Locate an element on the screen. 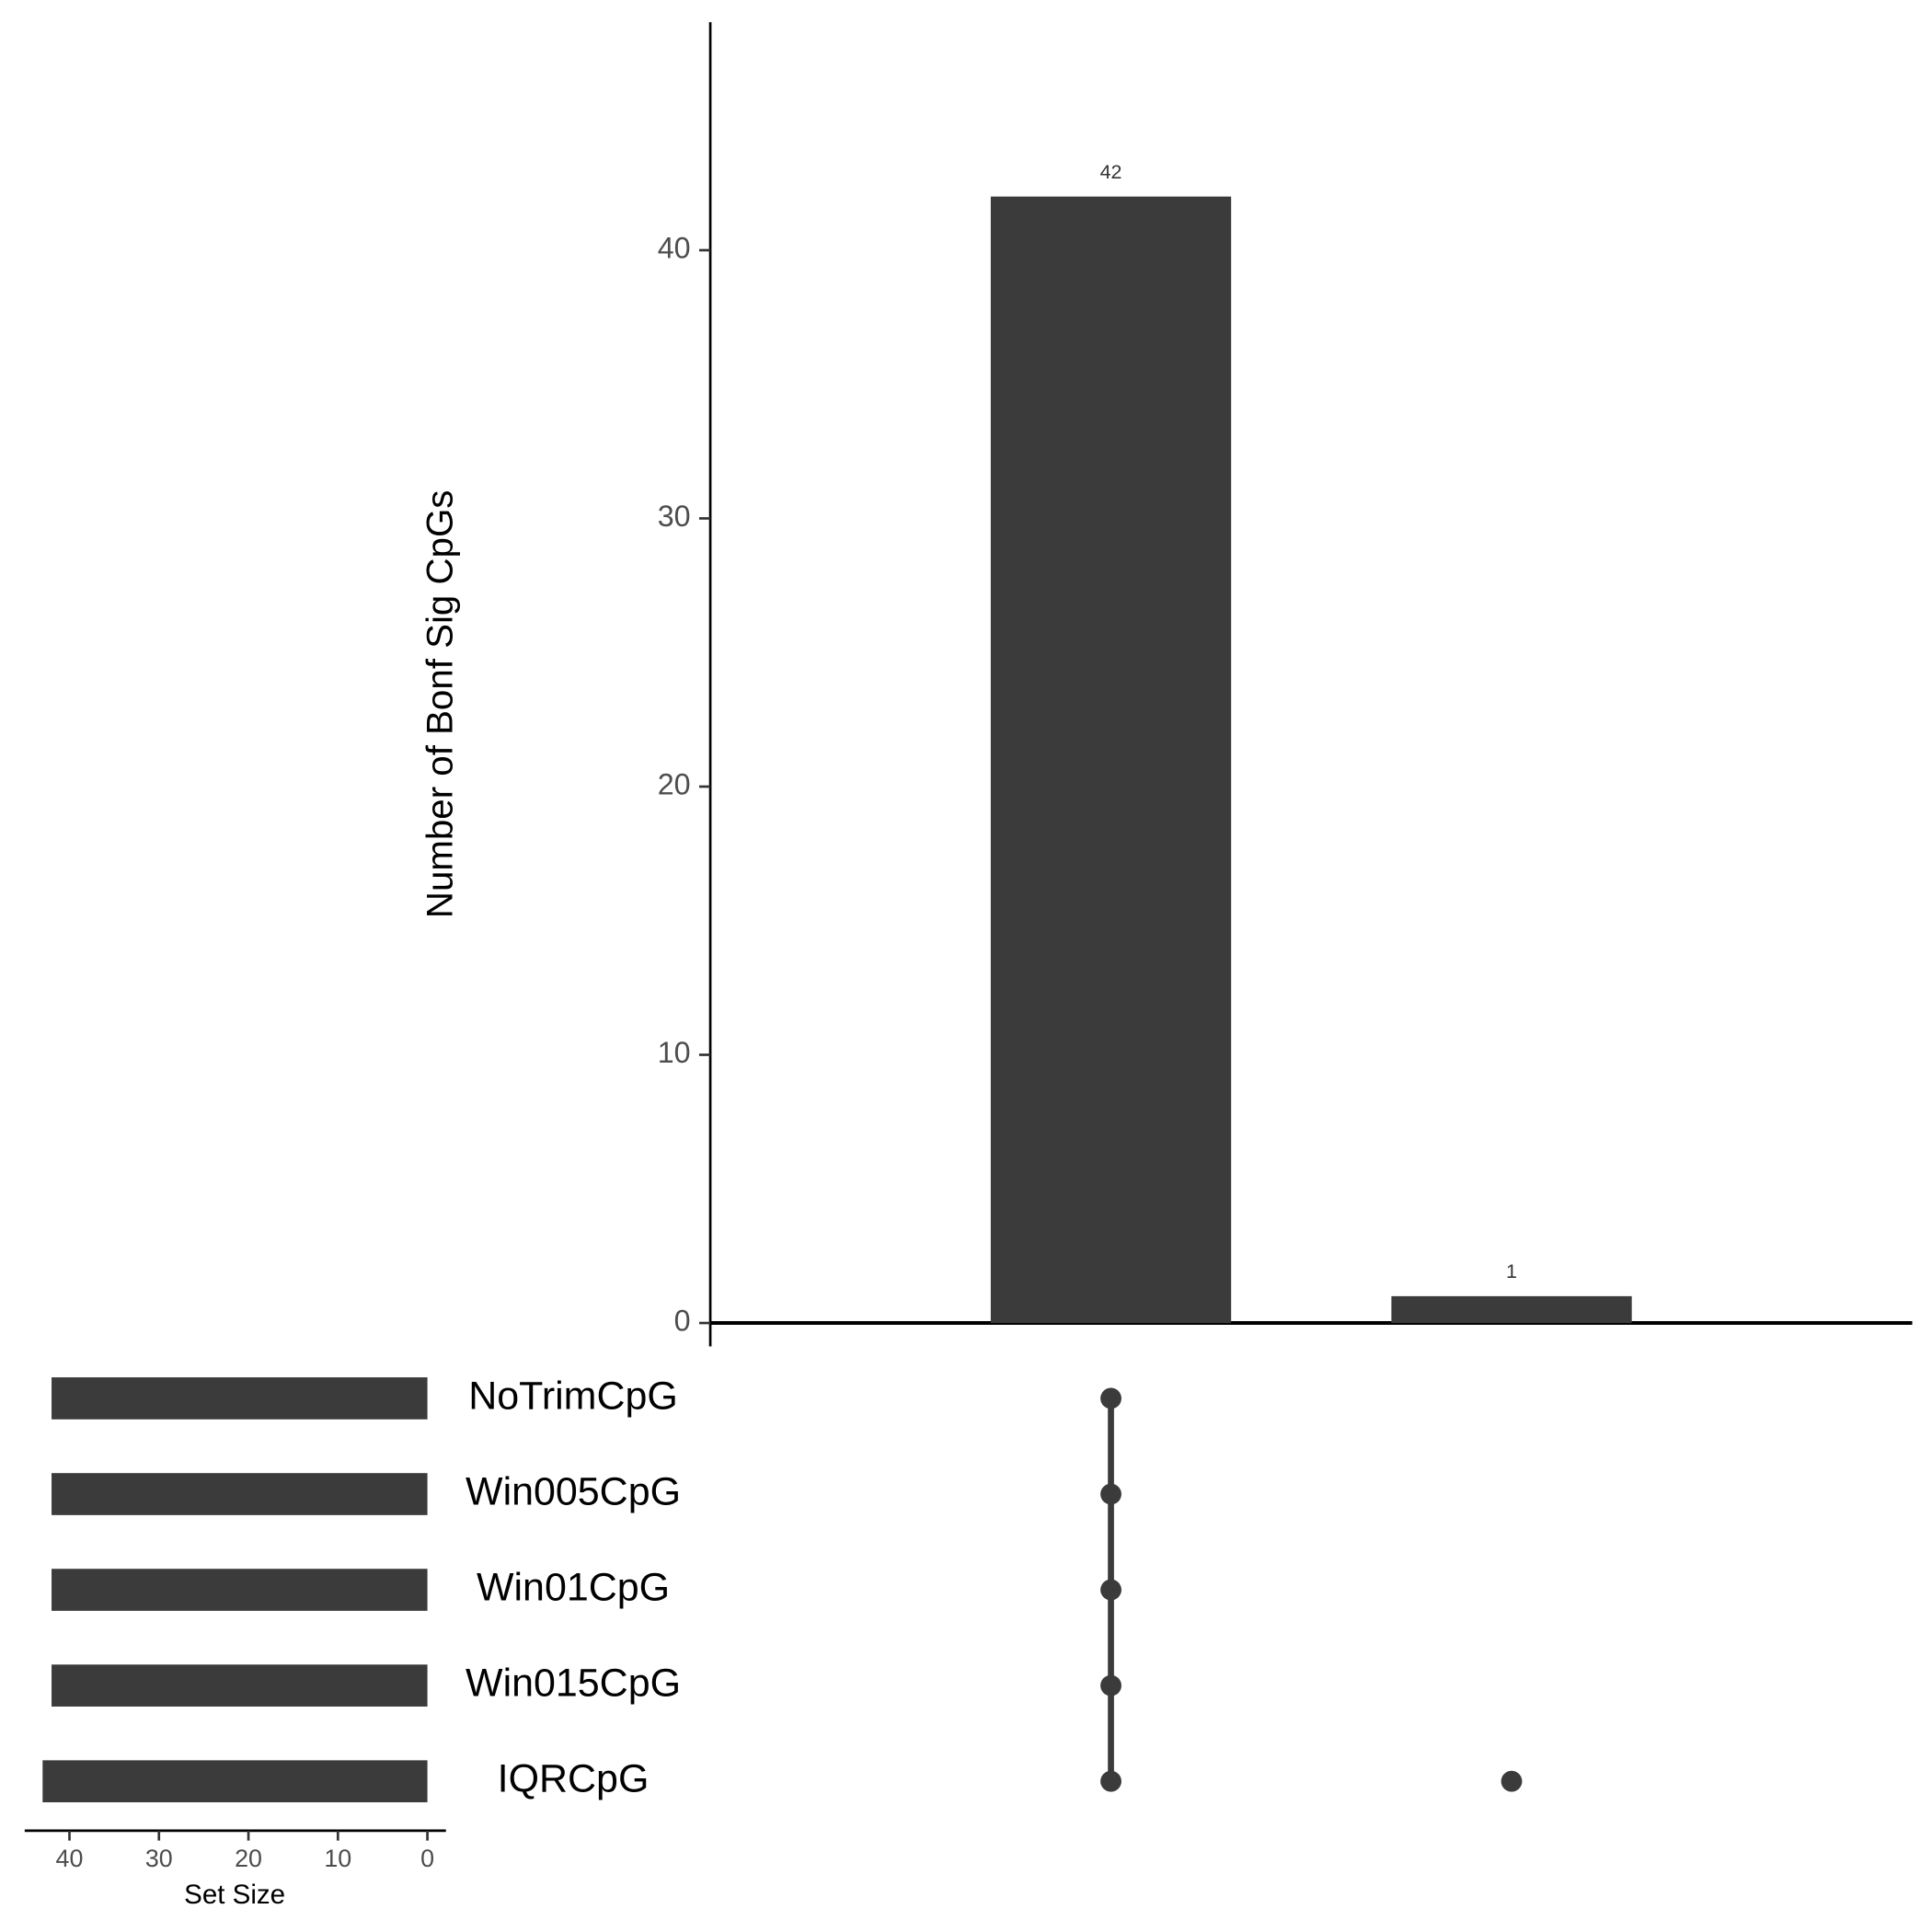 The image size is (1932, 1932). set-name: IQRCpG is located at coordinates (574, 1779).